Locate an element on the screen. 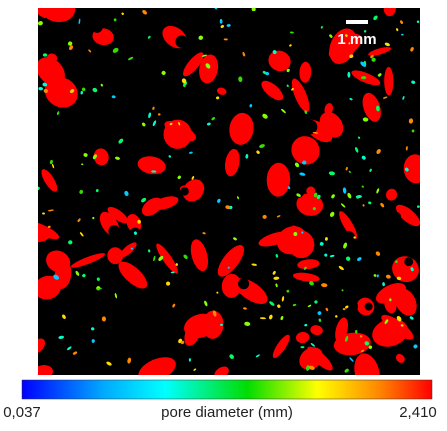 Image resolution: width=447 pixels, height=431 pixels. colorbar-title: pore diameter (mm) is located at coordinates (227, 412).